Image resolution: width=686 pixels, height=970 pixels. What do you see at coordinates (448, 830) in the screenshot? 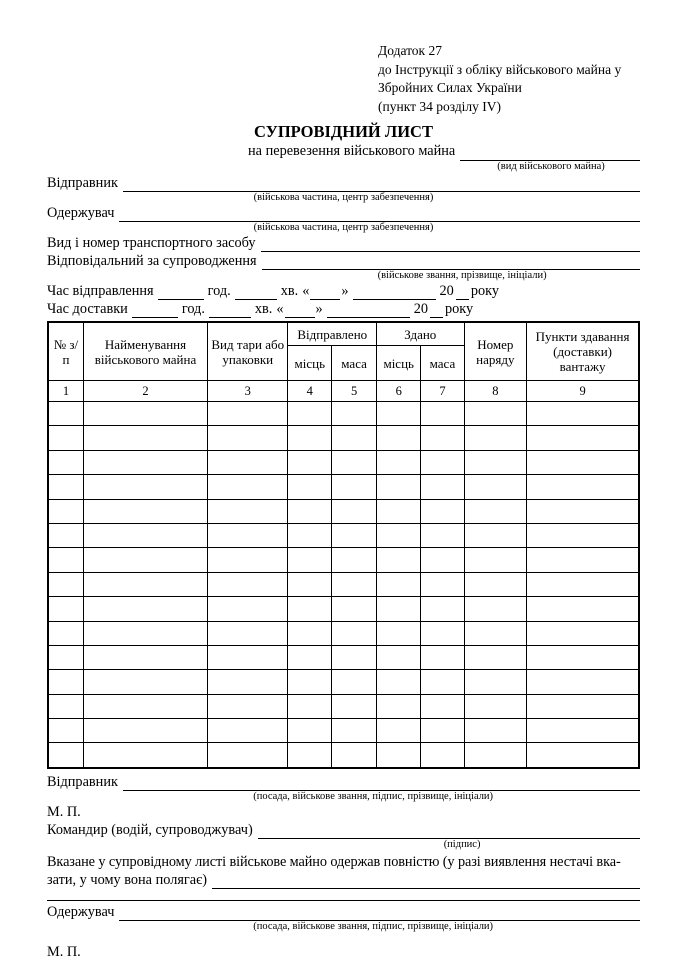
I see `commander-field` at bounding box center [448, 830].